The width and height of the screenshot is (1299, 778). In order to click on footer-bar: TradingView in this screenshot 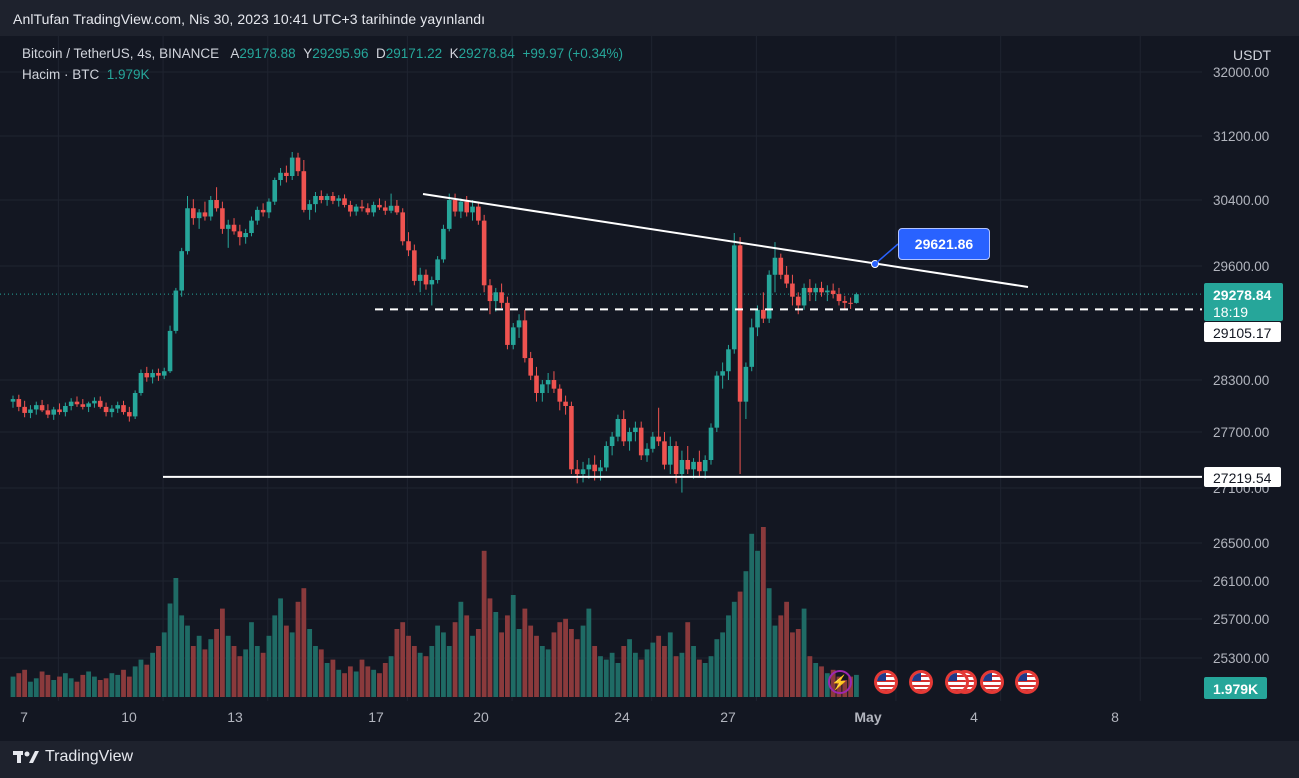, I will do `click(649, 759)`.